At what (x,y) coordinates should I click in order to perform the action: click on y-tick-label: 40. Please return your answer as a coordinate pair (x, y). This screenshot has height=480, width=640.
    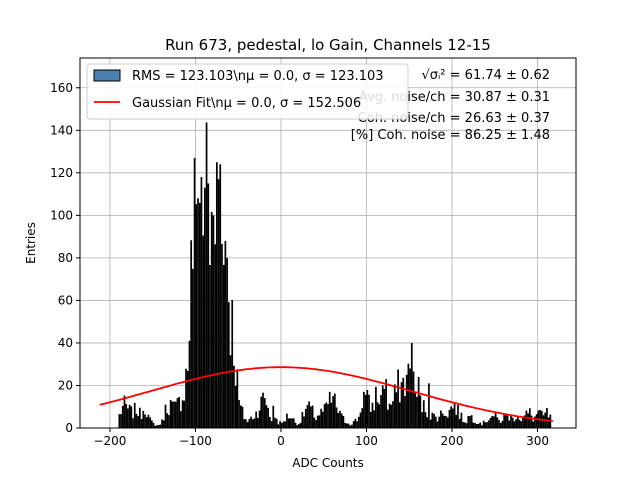
    Looking at the image, I should click on (65, 343).